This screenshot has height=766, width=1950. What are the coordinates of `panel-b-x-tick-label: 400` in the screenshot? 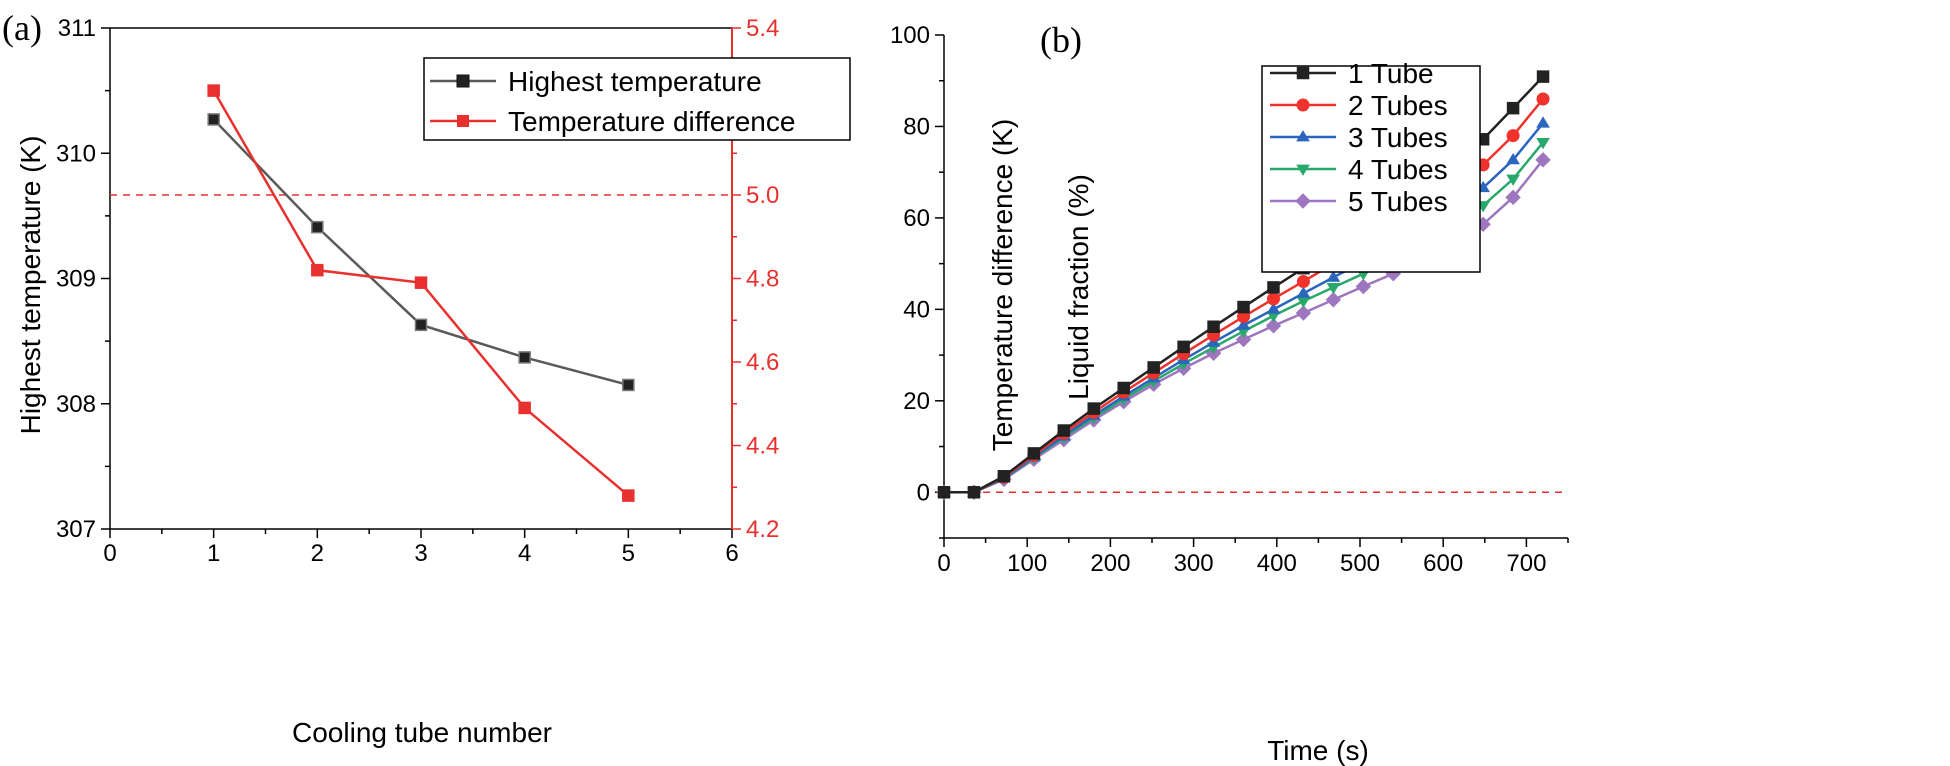 It's located at (1277, 563).